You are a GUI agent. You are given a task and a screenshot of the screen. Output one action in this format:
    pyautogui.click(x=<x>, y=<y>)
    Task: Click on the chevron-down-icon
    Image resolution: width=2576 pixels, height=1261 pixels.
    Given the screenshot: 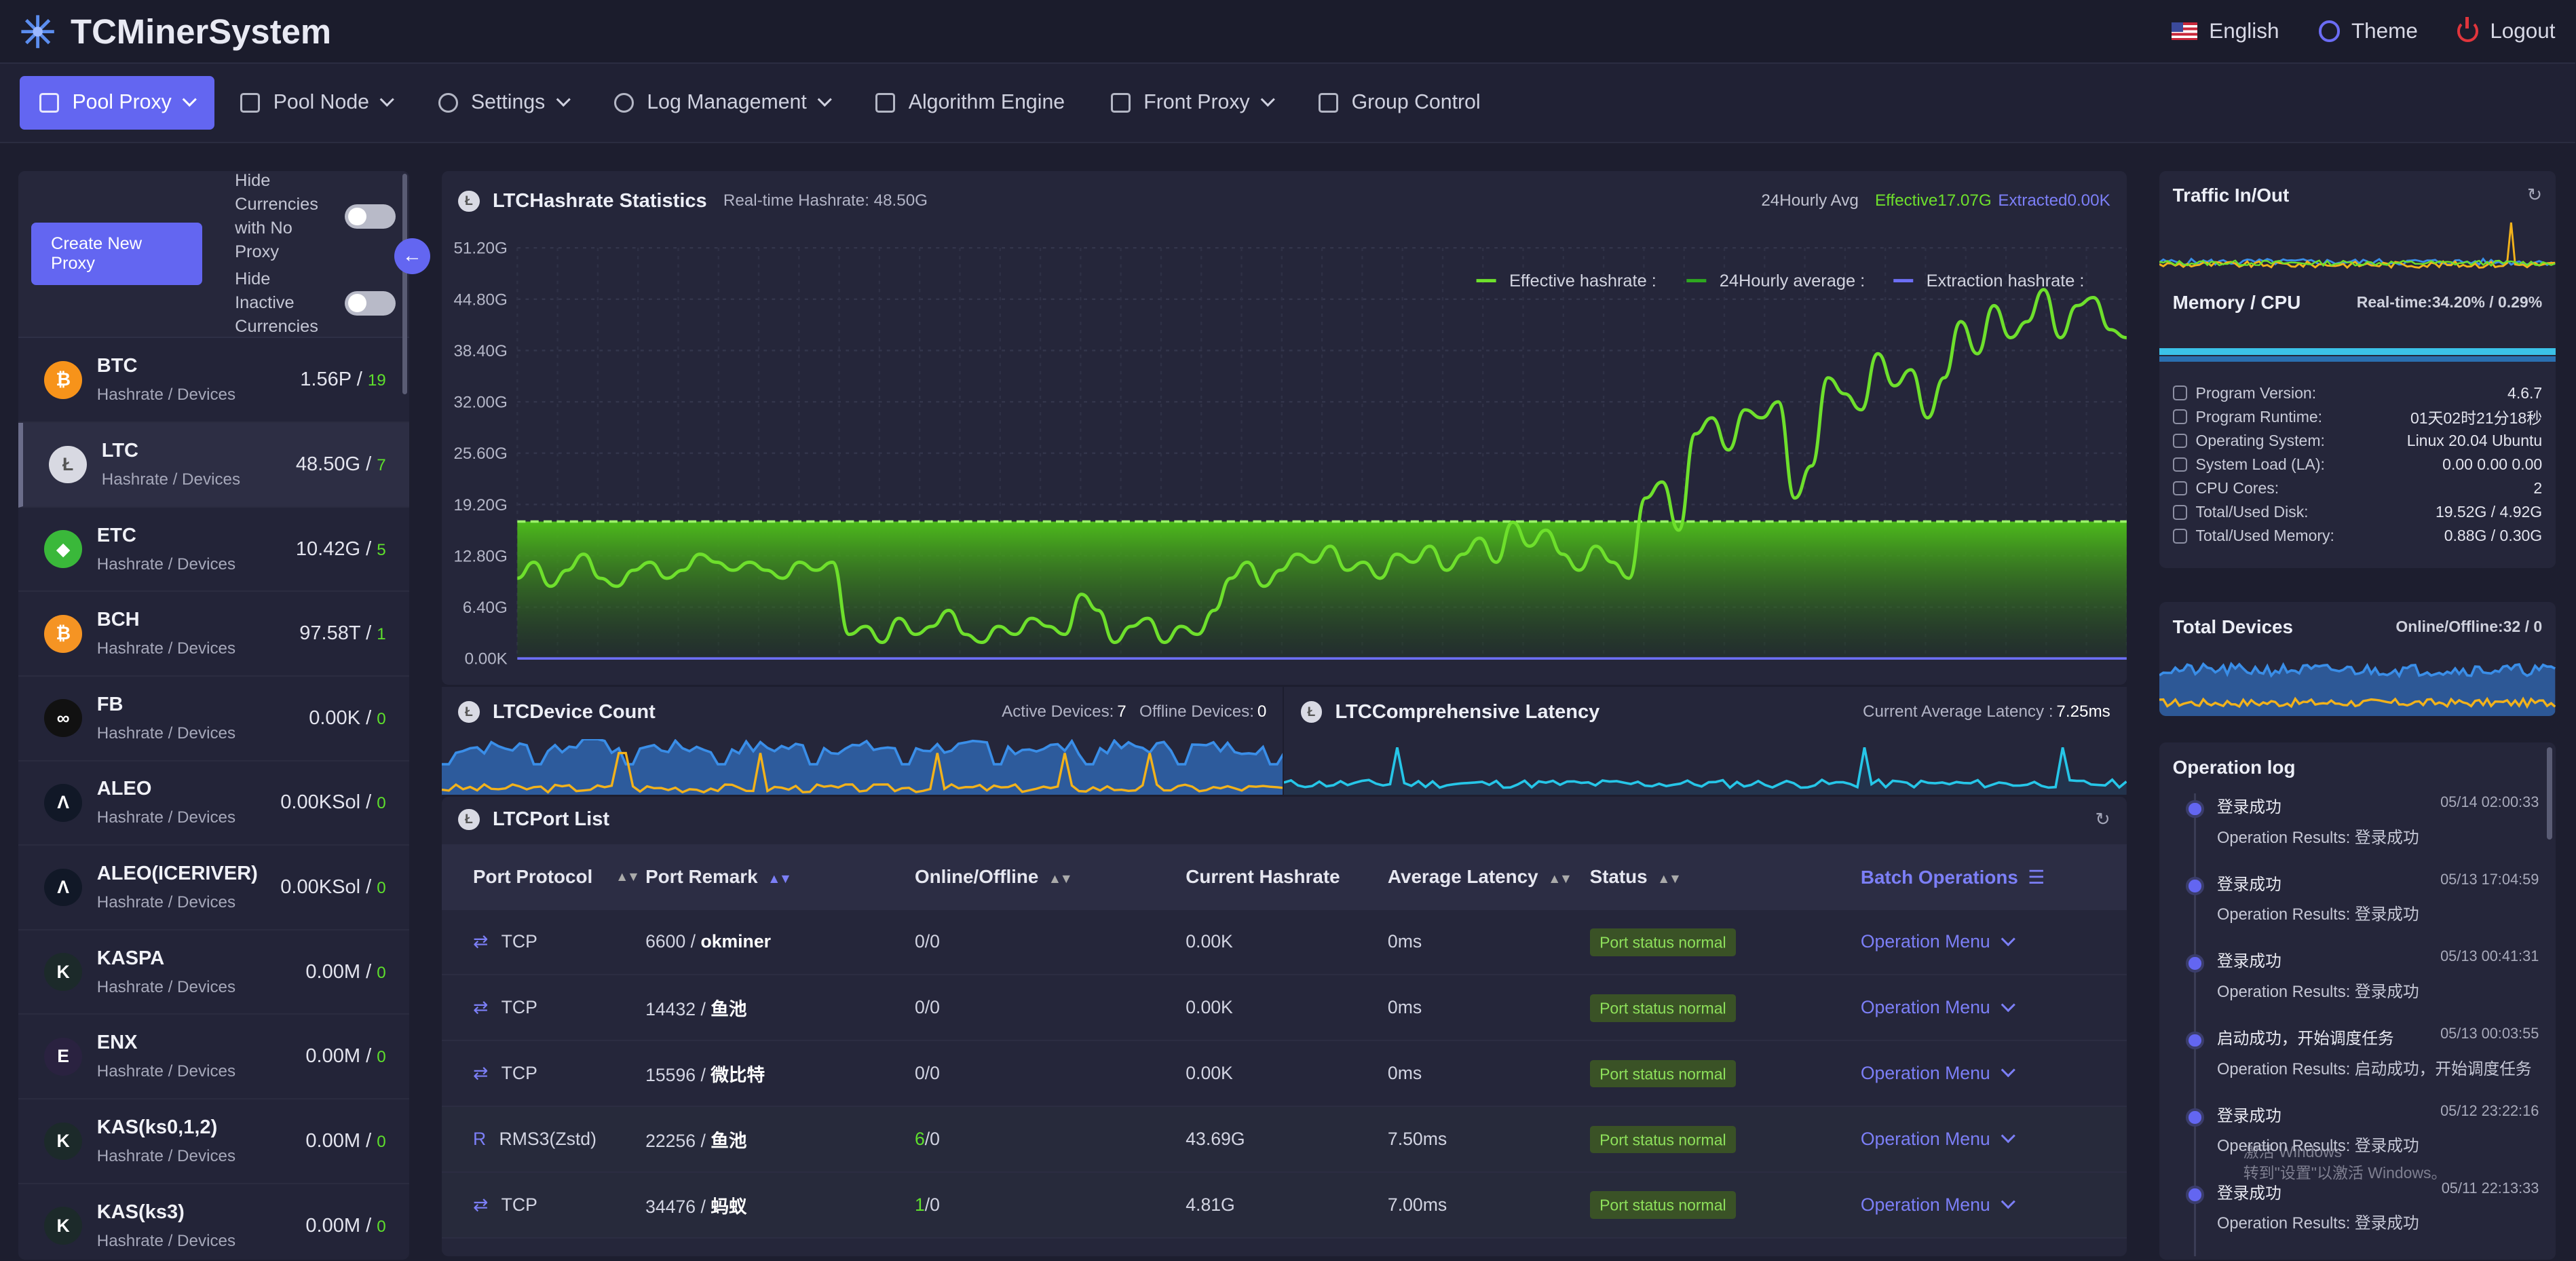 What is the action you would take?
    pyautogui.click(x=563, y=99)
    